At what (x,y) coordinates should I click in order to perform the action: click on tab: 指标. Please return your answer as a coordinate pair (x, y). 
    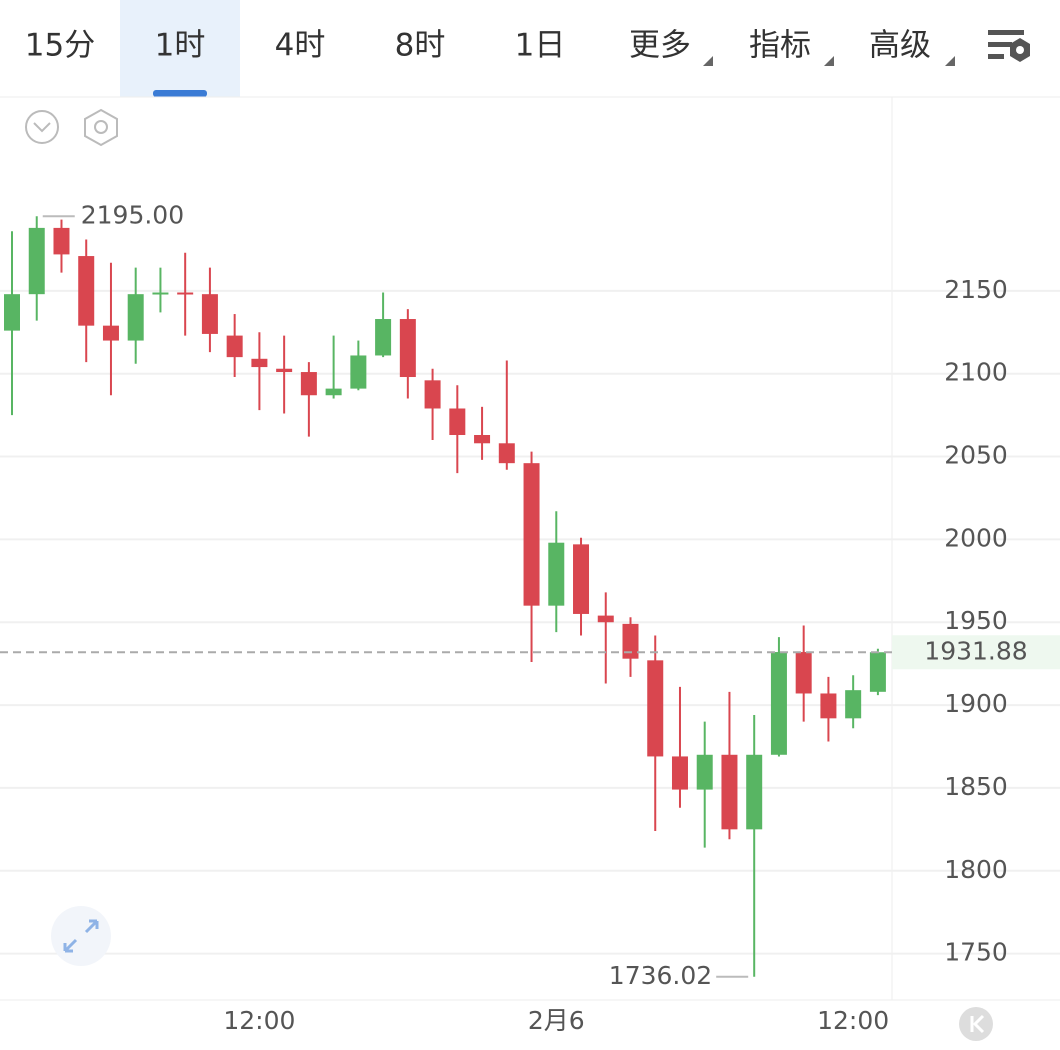
    Looking at the image, I should click on (780, 46).